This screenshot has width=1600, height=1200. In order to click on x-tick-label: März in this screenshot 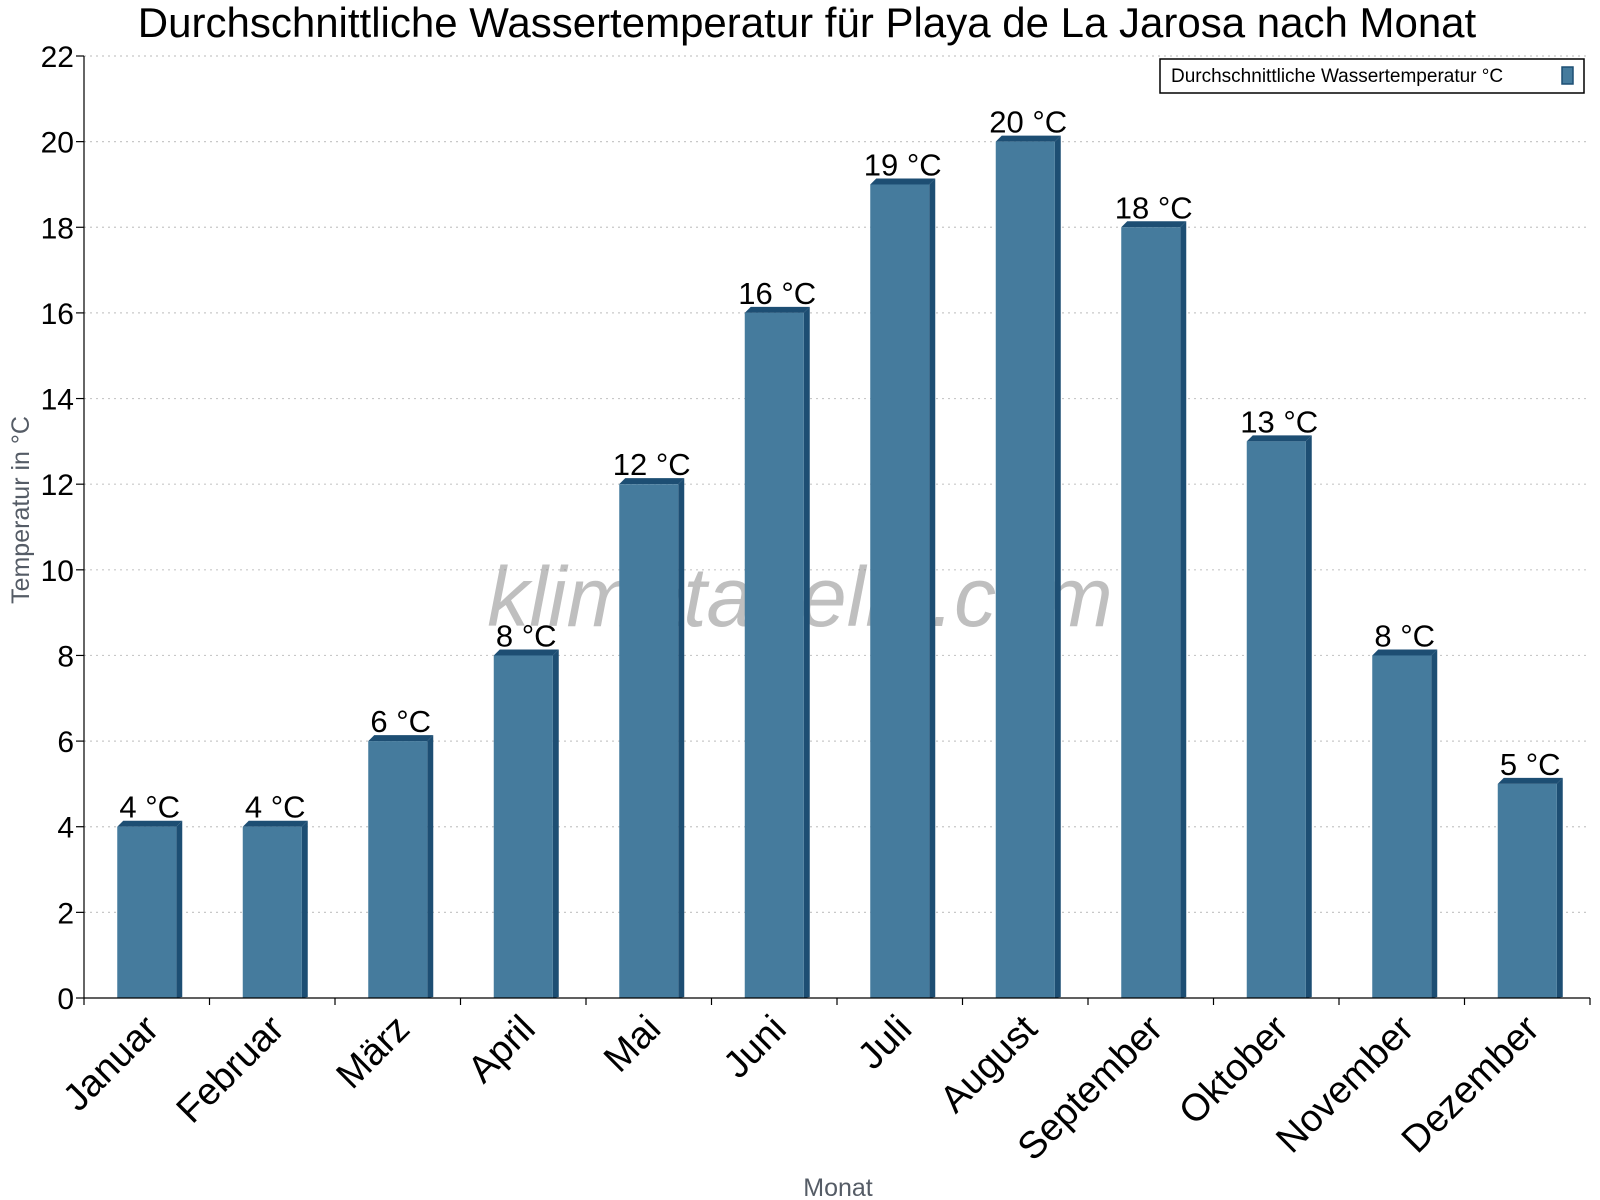, I will do `click(373, 1052)`.